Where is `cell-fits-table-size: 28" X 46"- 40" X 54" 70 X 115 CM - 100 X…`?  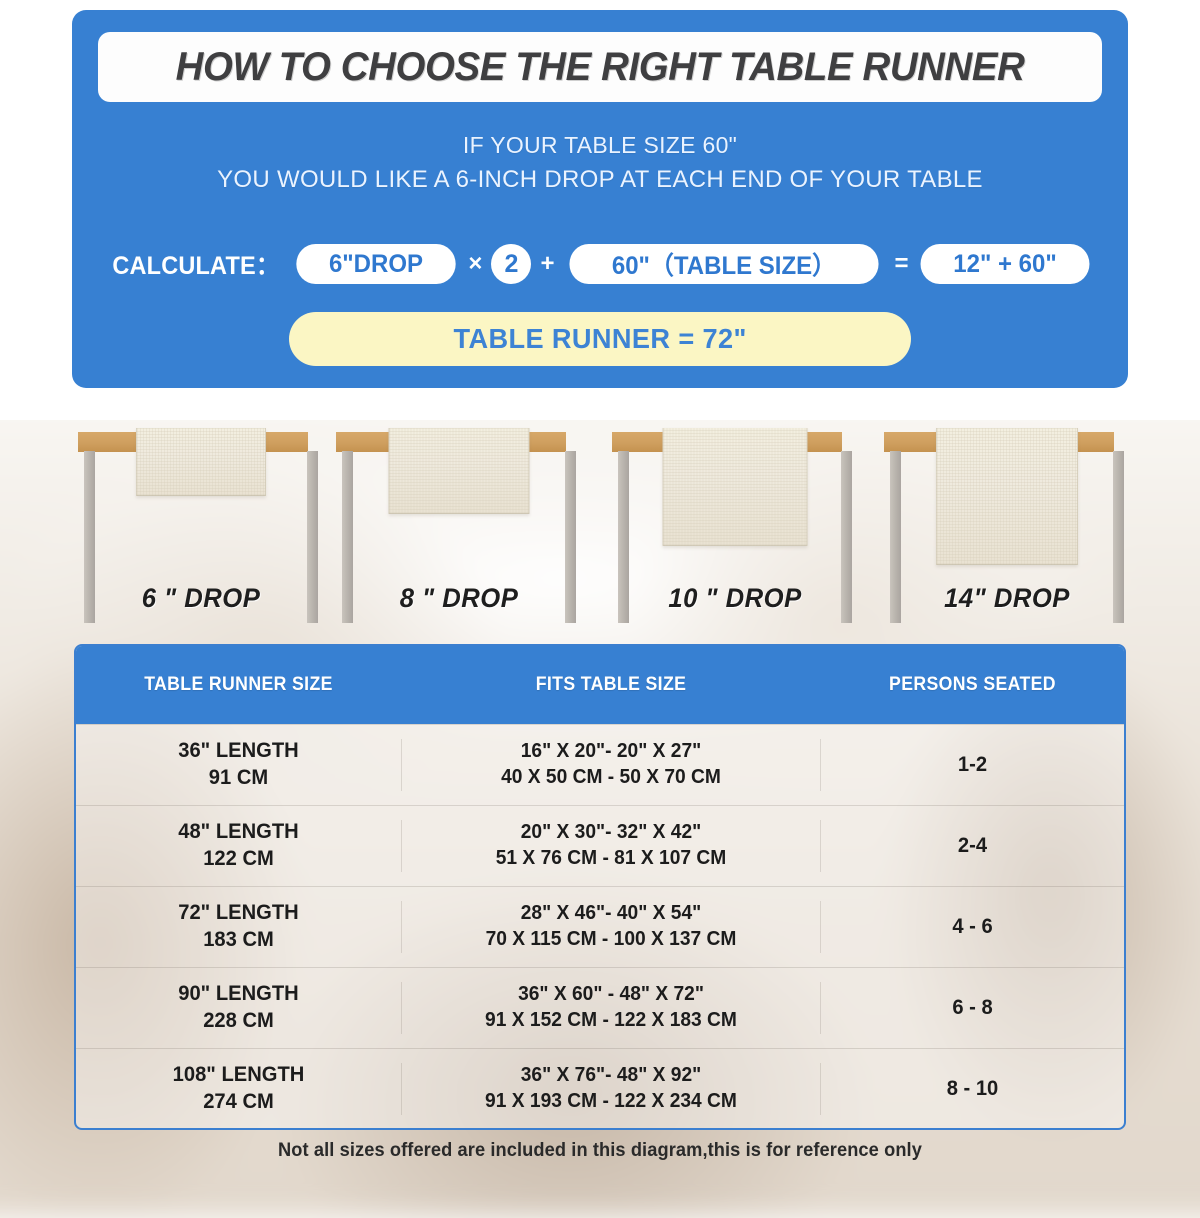
cell-fits-table-size: 28" X 46"- 40" X 54" 70 X 115 CM - 100 X… is located at coordinates (611, 927).